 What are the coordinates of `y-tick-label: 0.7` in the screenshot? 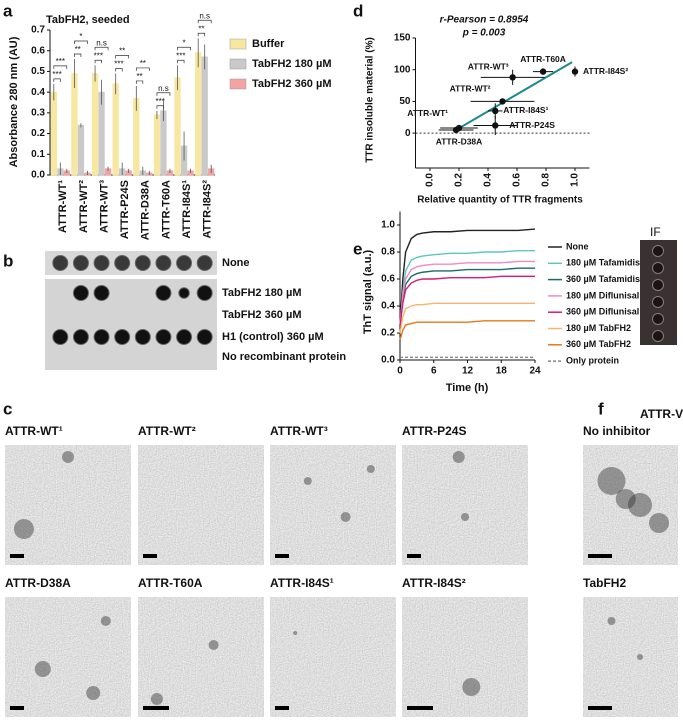 It's located at (38, 30).